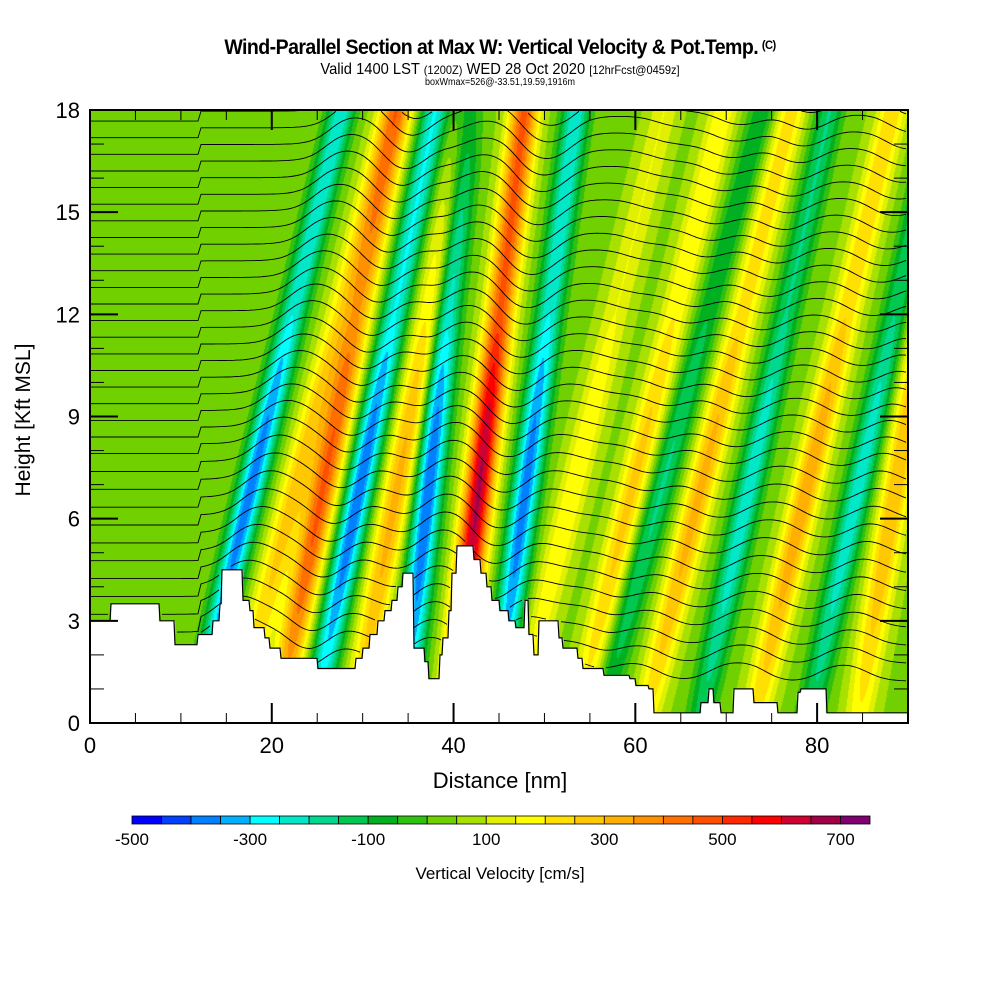 The image size is (1000, 1000). Describe the element at coordinates (272, 745) in the screenshot. I see `x-tick-label: 20` at that location.